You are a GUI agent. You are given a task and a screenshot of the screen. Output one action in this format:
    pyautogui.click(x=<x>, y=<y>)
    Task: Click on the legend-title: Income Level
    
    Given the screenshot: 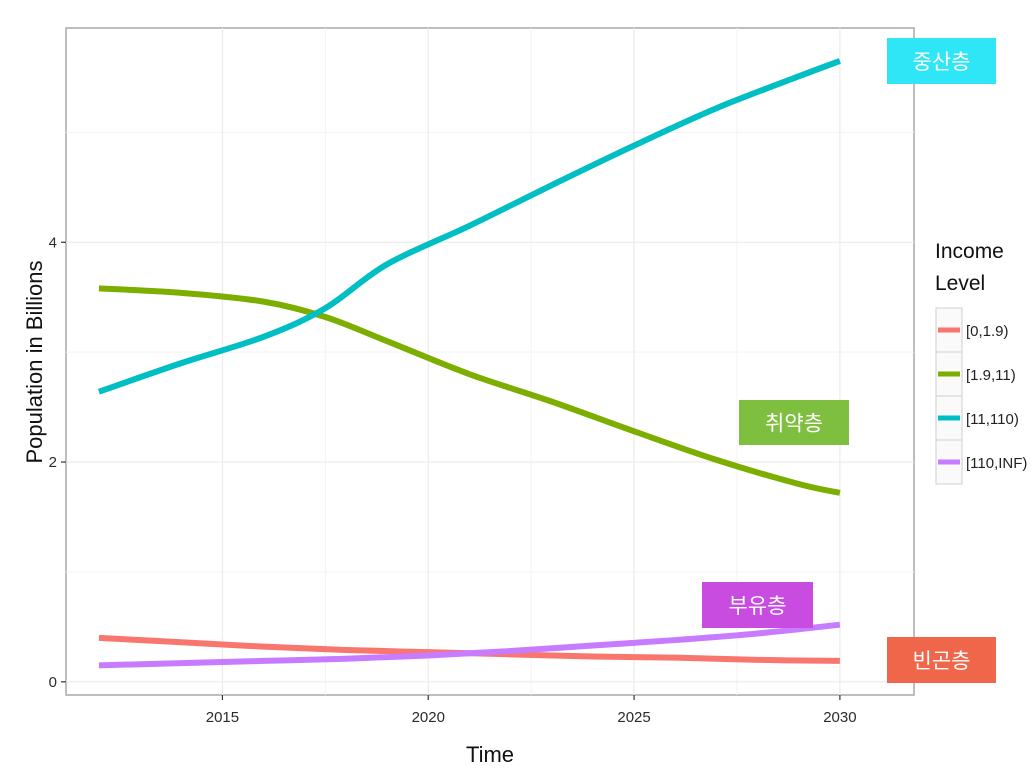 What is the action you would take?
    pyautogui.click(x=969, y=267)
    